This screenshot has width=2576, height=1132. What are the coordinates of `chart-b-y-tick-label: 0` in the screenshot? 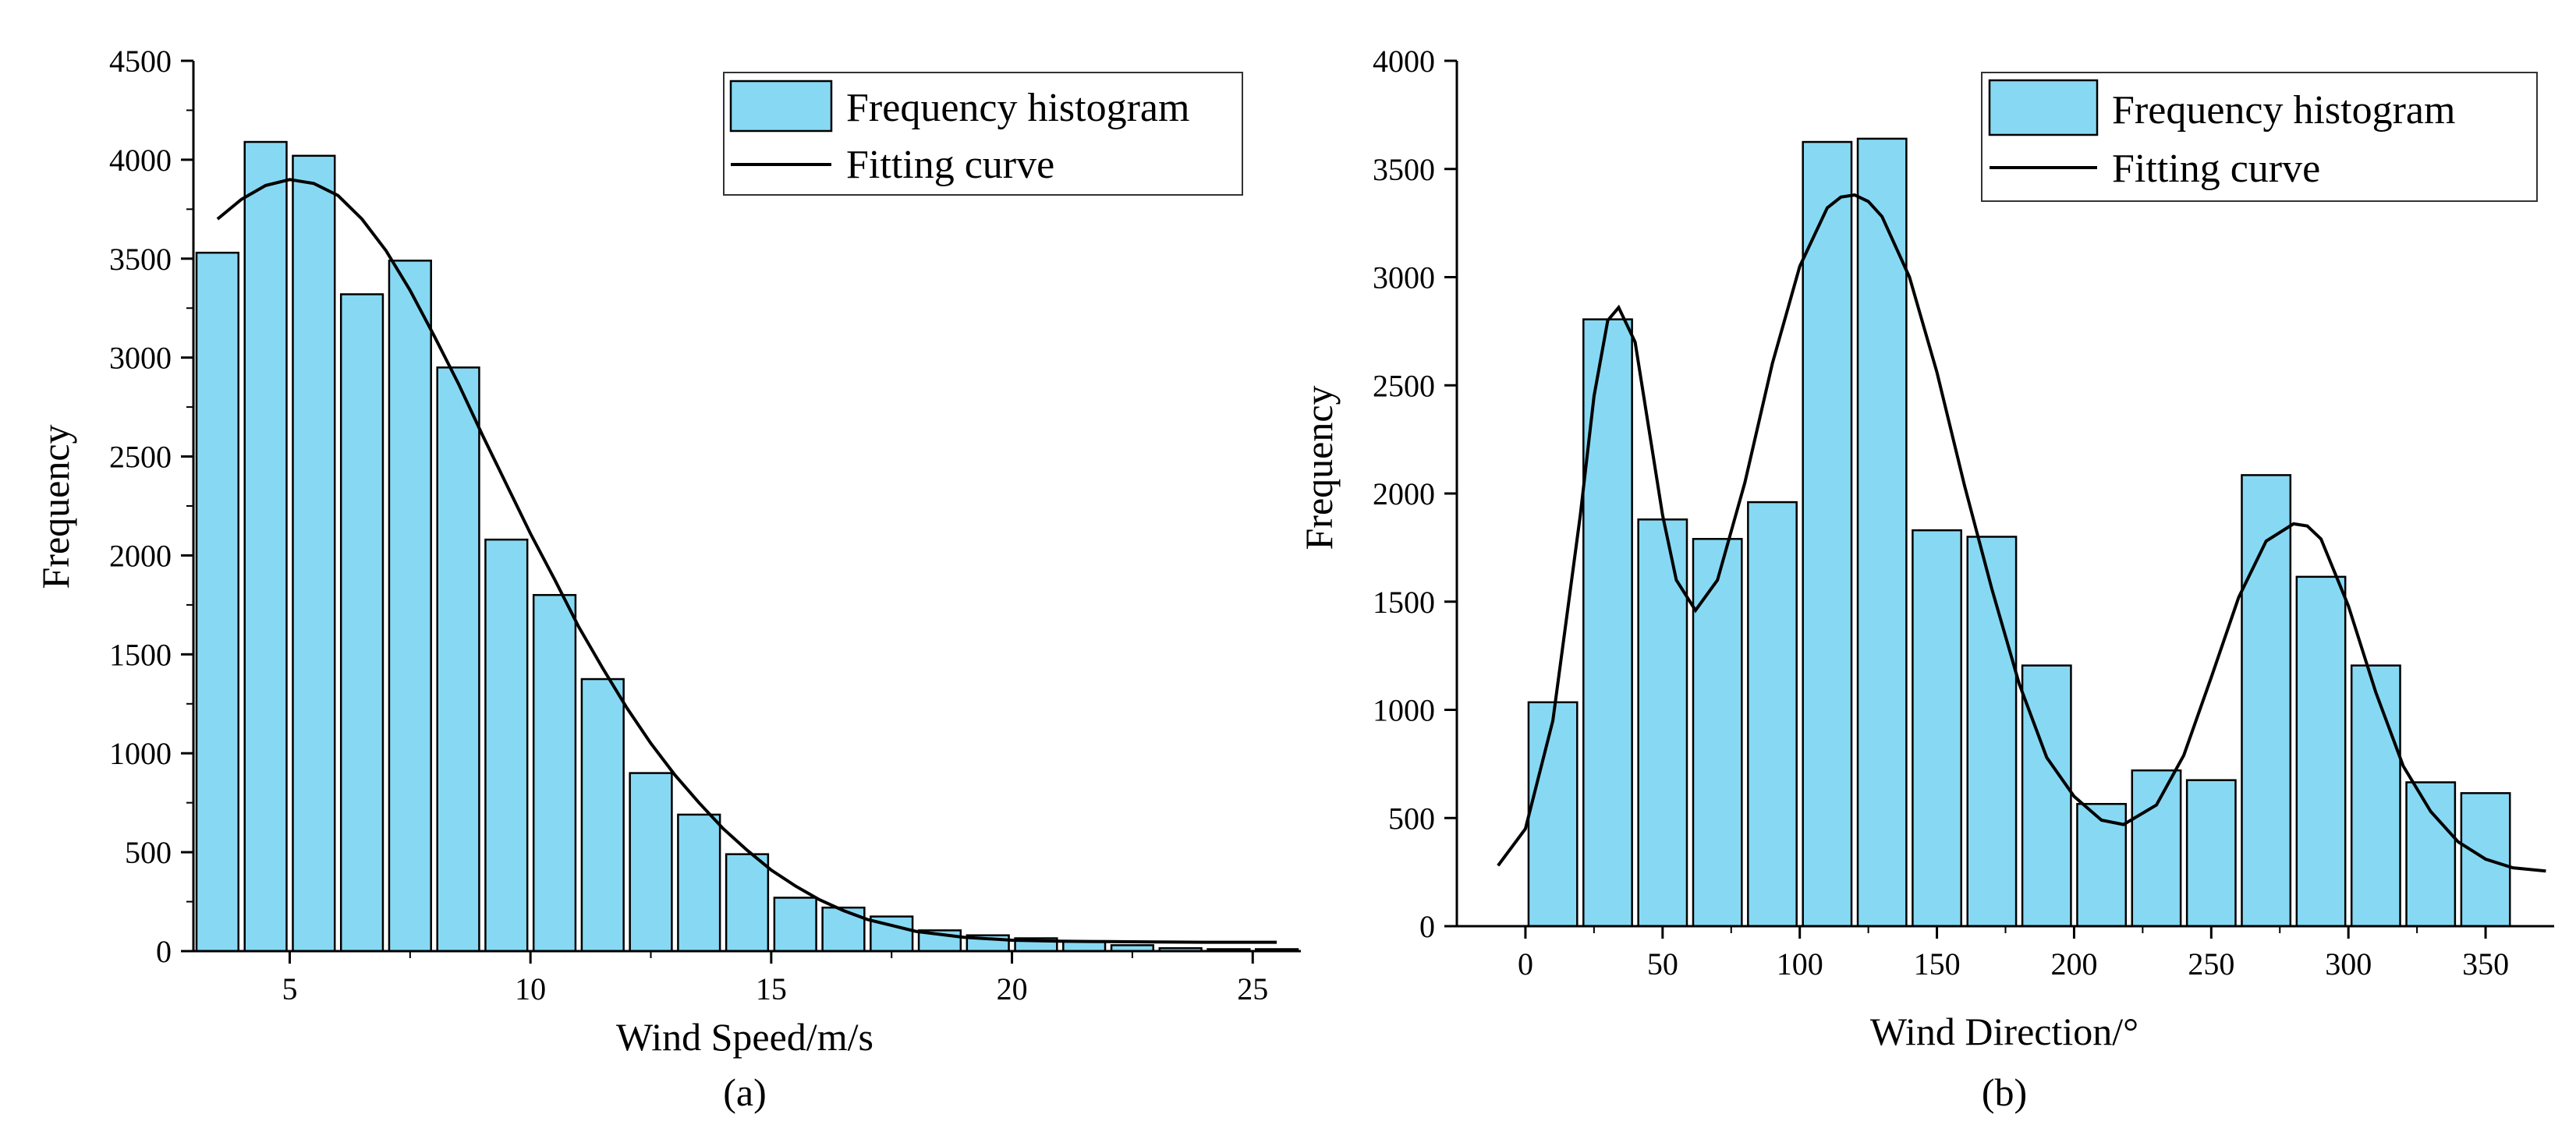 It's located at (1427, 927).